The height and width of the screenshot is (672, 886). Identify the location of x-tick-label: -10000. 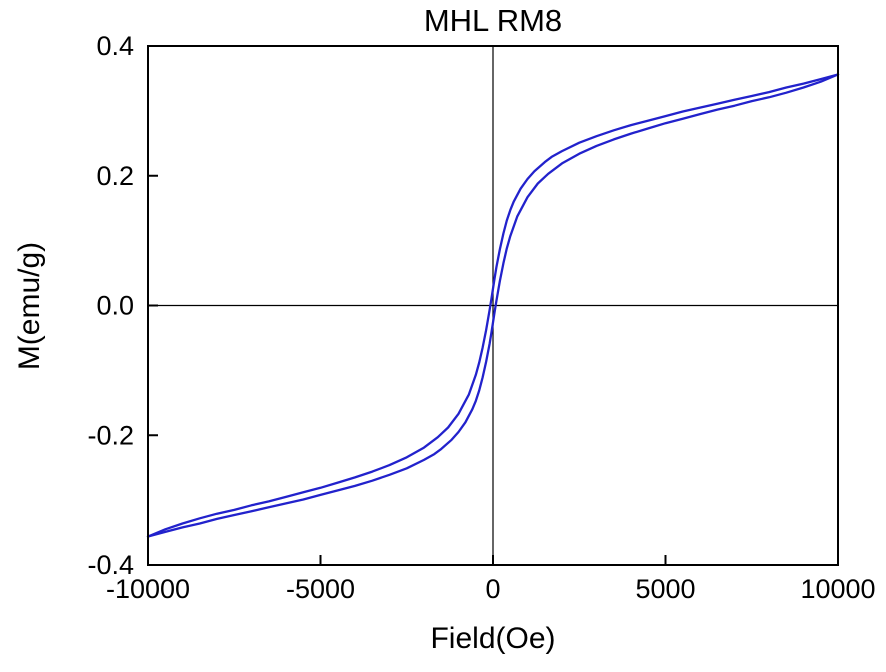
(148, 589).